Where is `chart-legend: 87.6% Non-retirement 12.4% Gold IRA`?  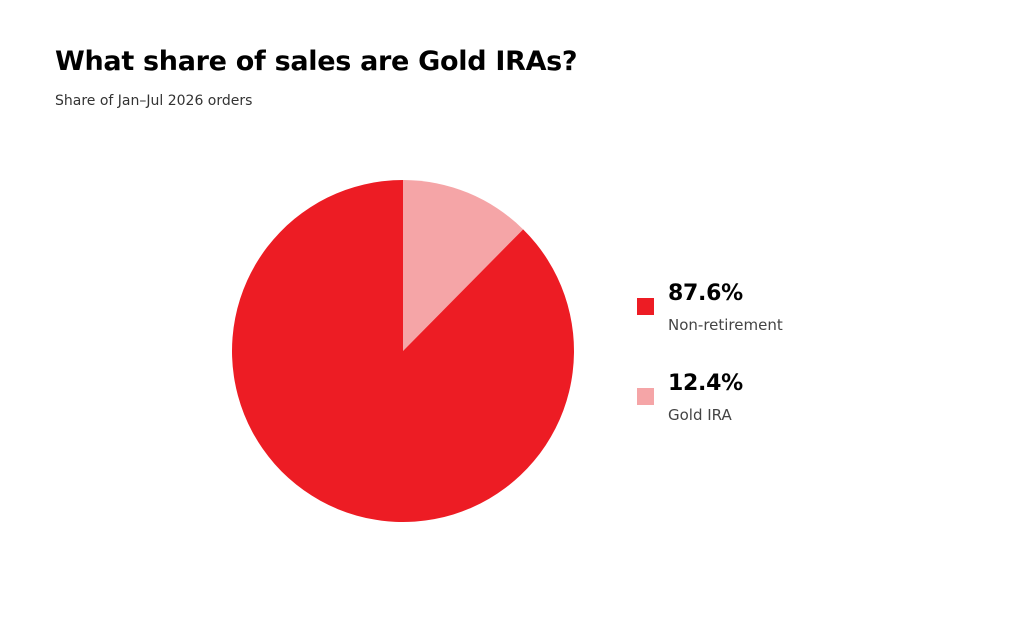 chart-legend: 87.6% Non-retirement 12.4% Gold IRA is located at coordinates (787, 371).